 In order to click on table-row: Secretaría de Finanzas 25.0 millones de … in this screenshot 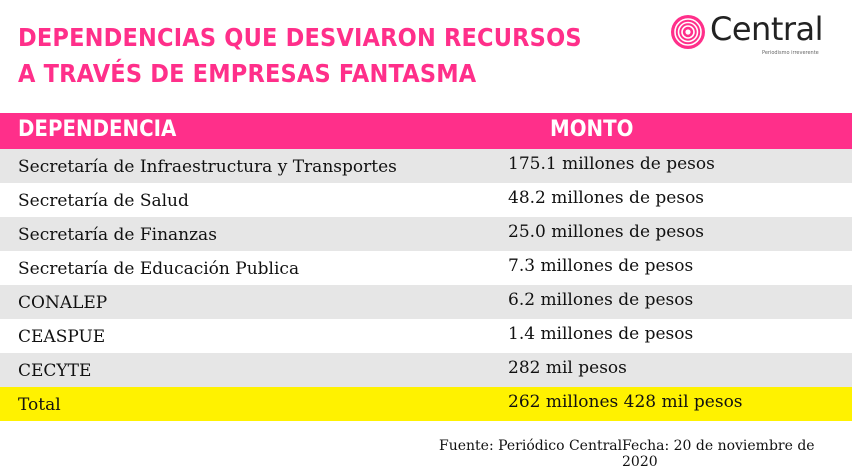, I will do `click(426, 234)`.